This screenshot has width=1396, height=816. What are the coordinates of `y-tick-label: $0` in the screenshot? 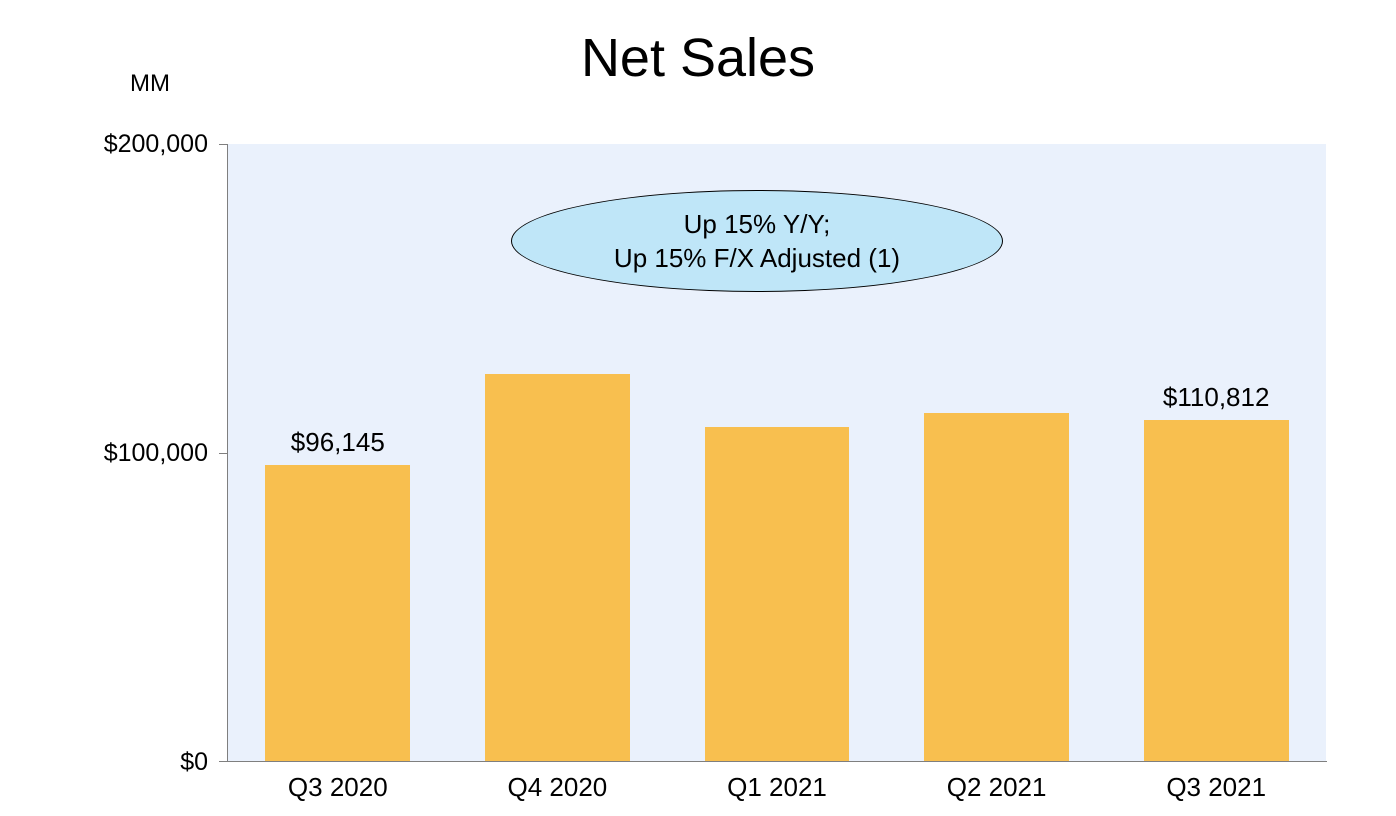 It's located at (194, 762).